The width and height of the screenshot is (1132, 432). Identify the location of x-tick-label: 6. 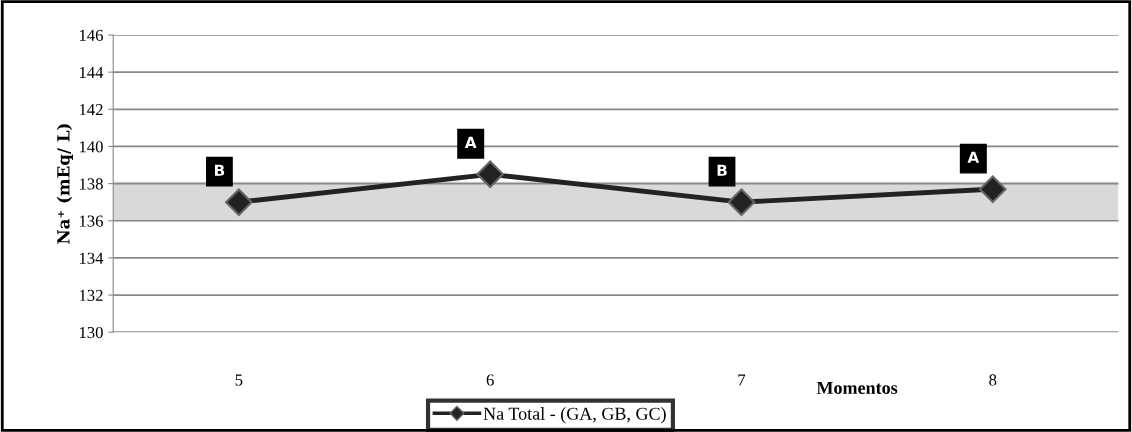
(490, 380).